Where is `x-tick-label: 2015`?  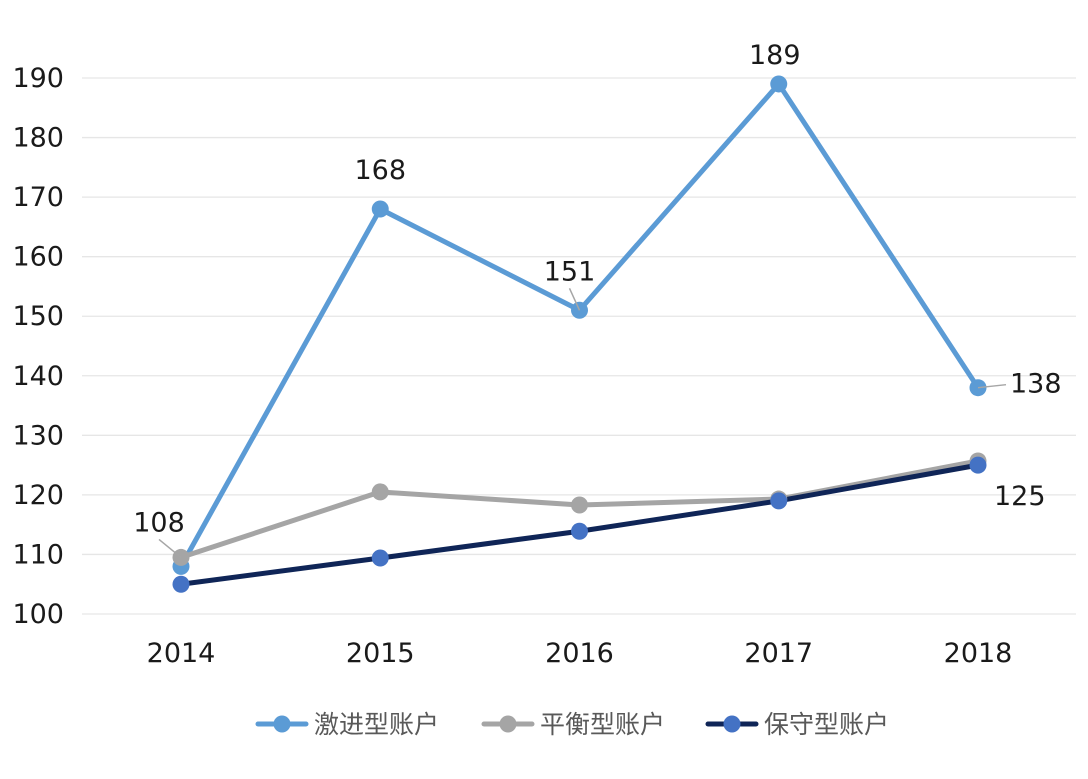 x-tick-label: 2015 is located at coordinates (380, 653).